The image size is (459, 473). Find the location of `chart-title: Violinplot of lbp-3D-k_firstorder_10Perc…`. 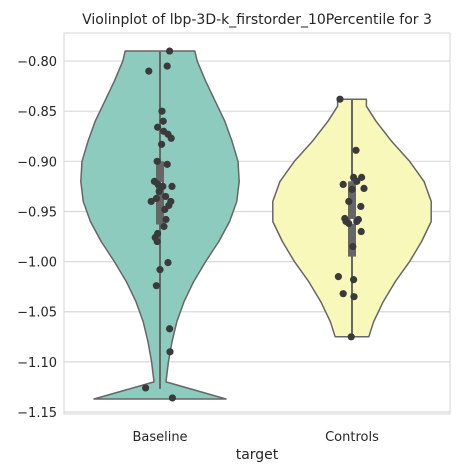

chart-title: Violinplot of lbp-3D-k_firstorder_10Perc… is located at coordinates (257, 20).